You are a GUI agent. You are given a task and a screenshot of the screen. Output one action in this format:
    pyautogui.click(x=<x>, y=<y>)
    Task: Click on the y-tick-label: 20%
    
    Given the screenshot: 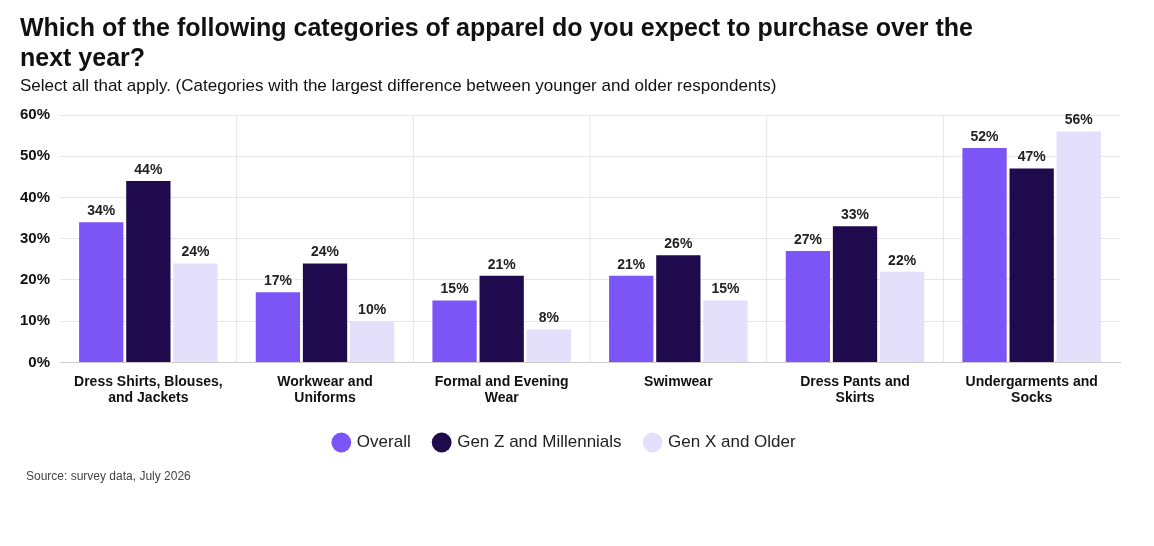 What is the action you would take?
    pyautogui.click(x=35, y=279)
    